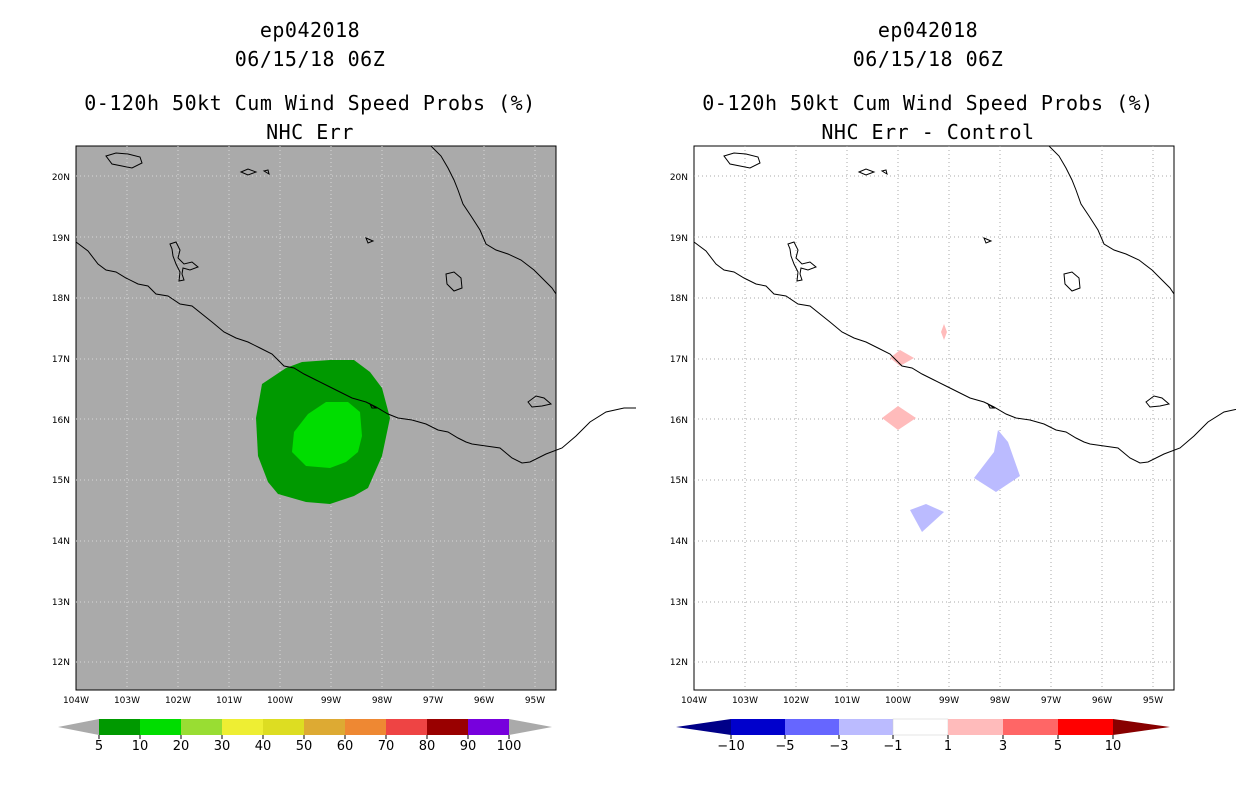  Describe the element at coordinates (1141, 727) in the screenshot. I see `right-colorbar-high-arrow` at that location.